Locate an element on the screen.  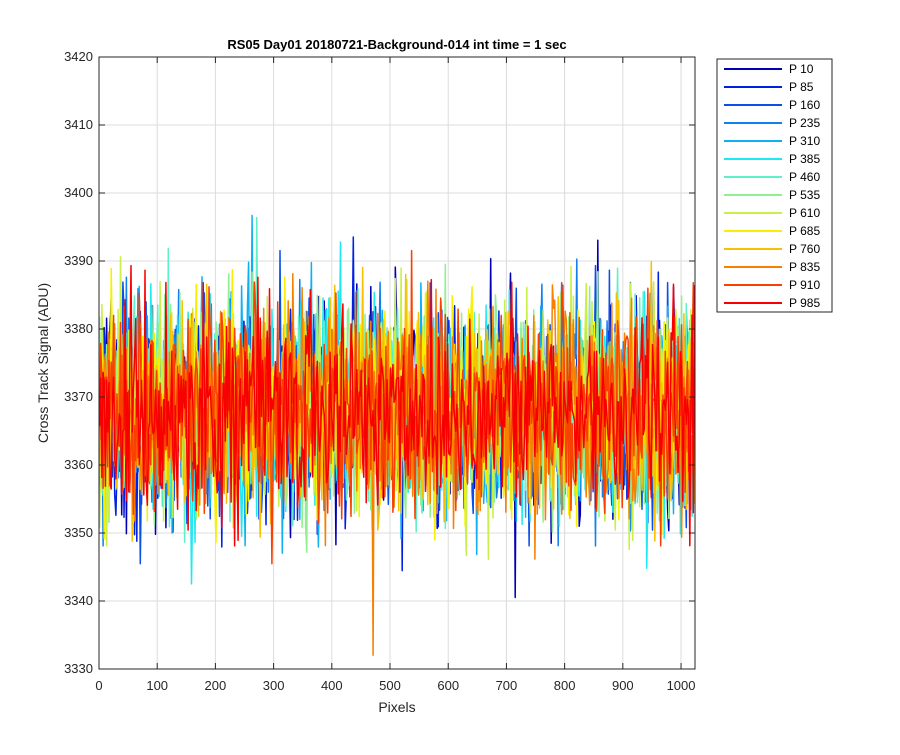
x-tick-label: 0 is located at coordinates (98, 685).